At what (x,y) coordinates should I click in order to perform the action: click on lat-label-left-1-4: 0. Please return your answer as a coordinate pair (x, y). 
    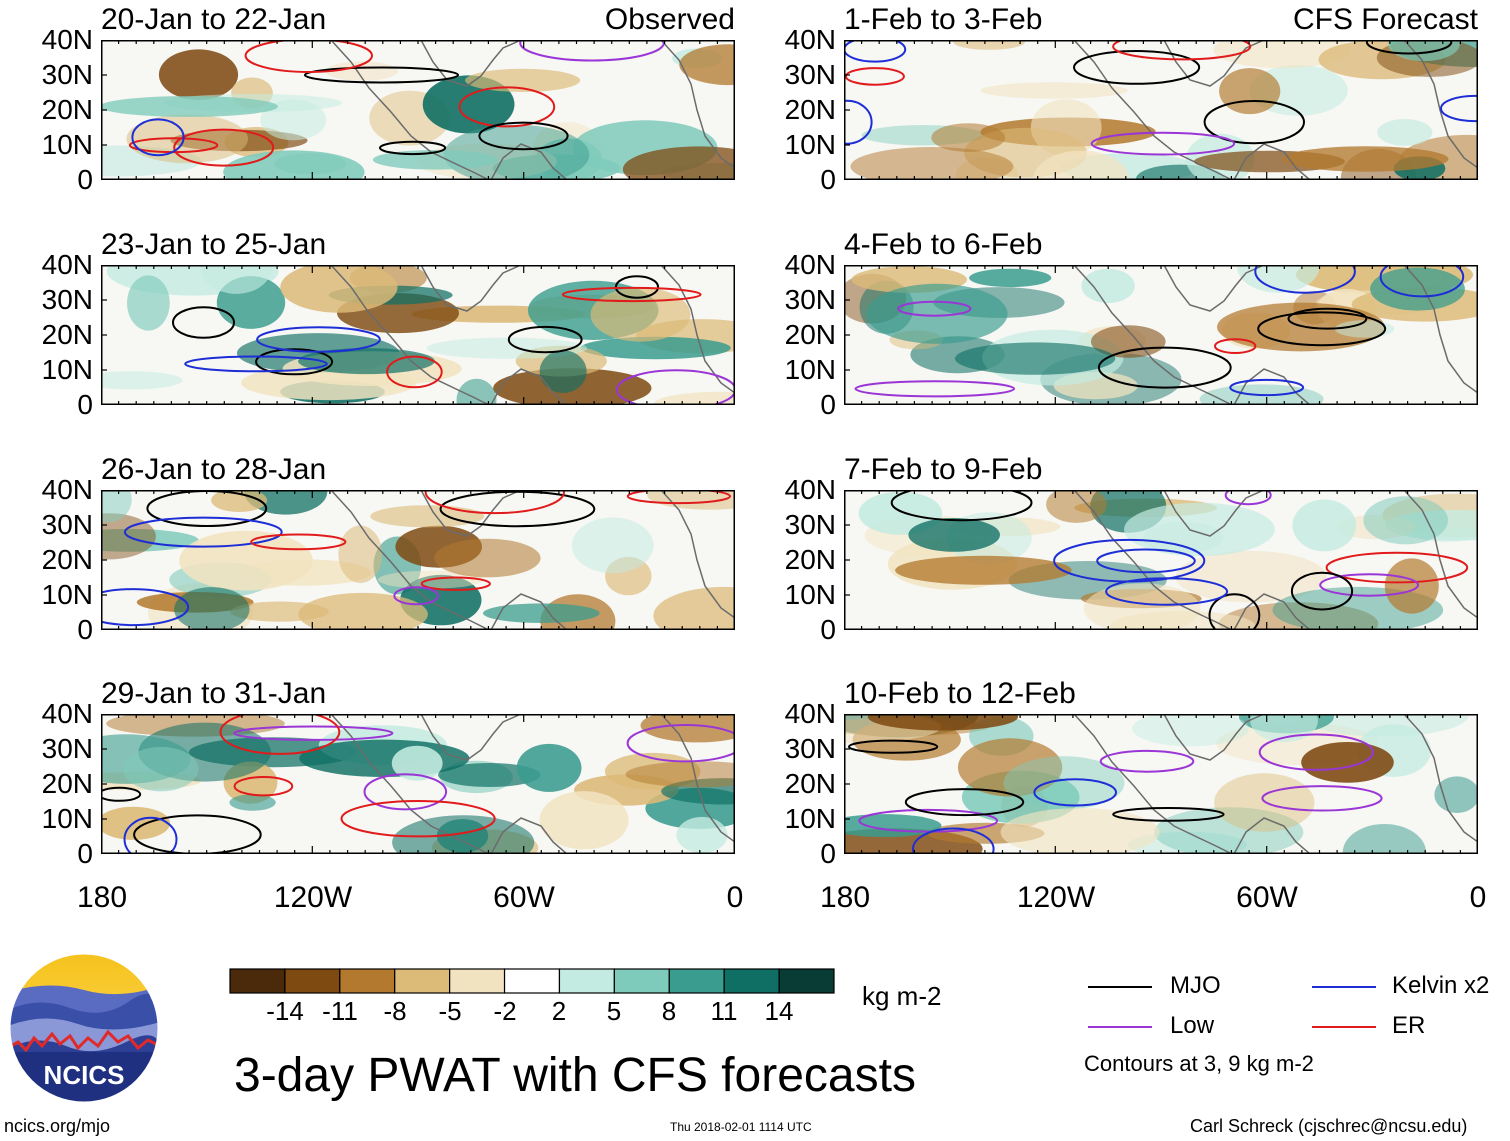
    Looking at the image, I should click on (85, 179).